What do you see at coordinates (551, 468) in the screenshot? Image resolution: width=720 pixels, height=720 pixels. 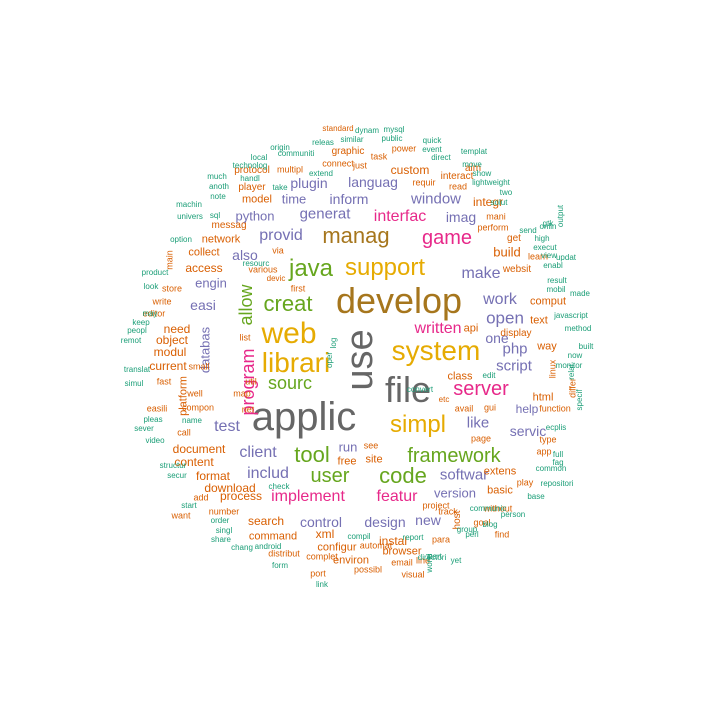 I see `word-common: common` at bounding box center [551, 468].